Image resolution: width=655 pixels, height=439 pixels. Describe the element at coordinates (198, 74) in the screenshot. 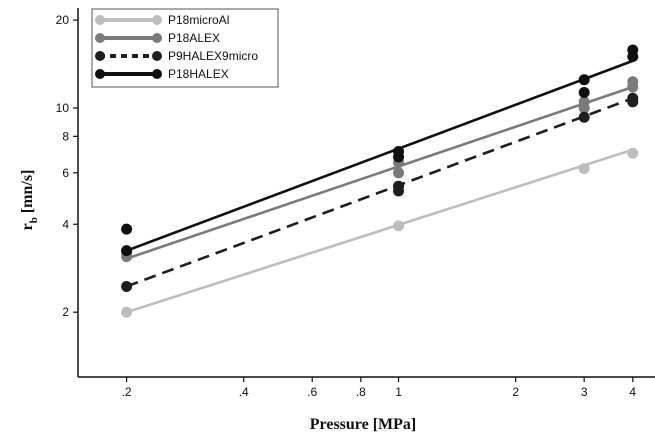

I see `legend-label: P18HALEX` at that location.